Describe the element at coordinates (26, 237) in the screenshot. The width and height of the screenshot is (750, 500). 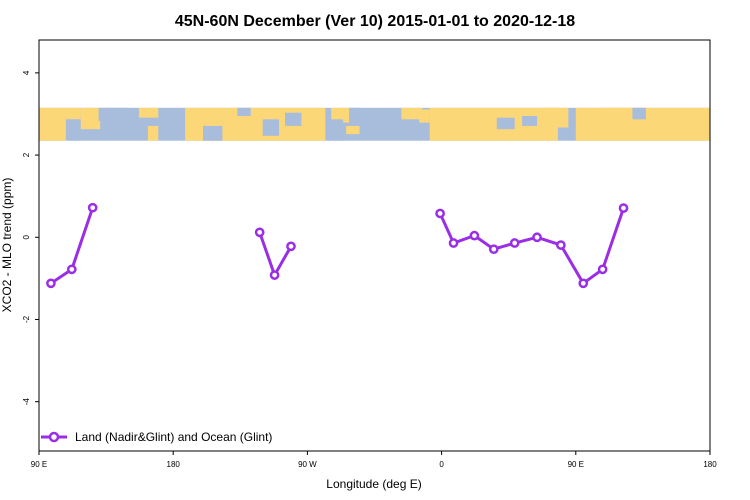
I see `y-tick-label: 0` at that location.